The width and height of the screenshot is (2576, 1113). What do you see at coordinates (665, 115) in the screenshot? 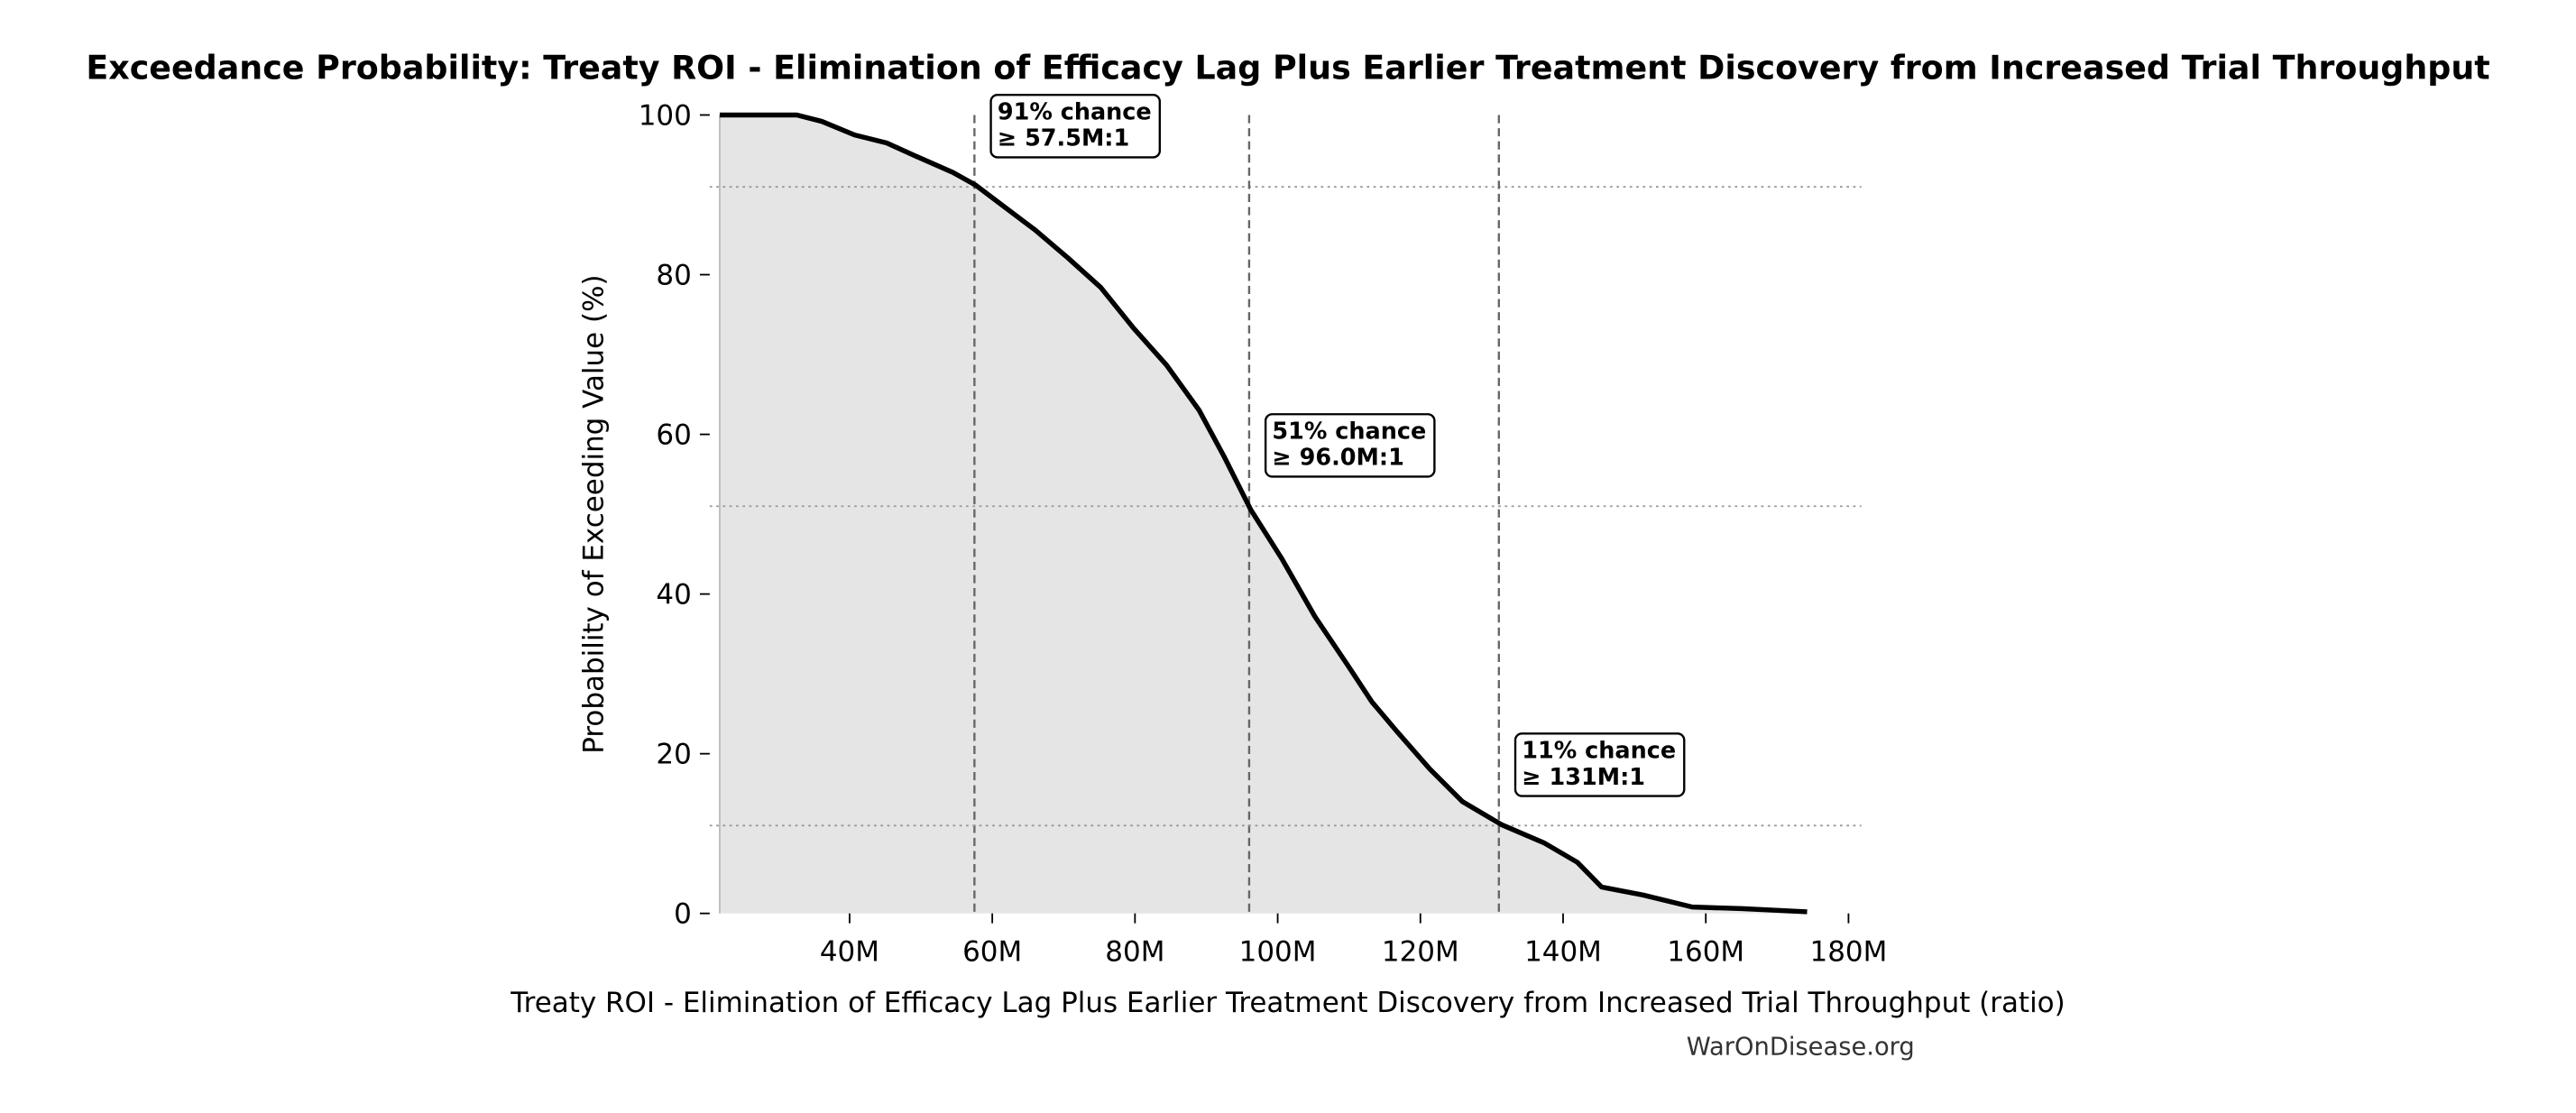
I see `y-tick-label: 100` at bounding box center [665, 115].